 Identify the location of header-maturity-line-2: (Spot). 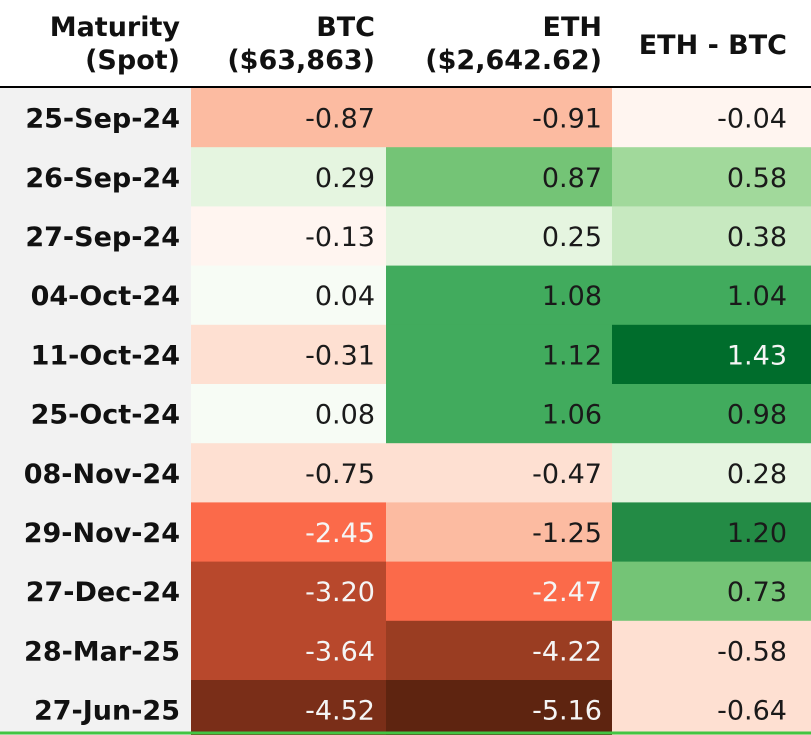
(132, 60).